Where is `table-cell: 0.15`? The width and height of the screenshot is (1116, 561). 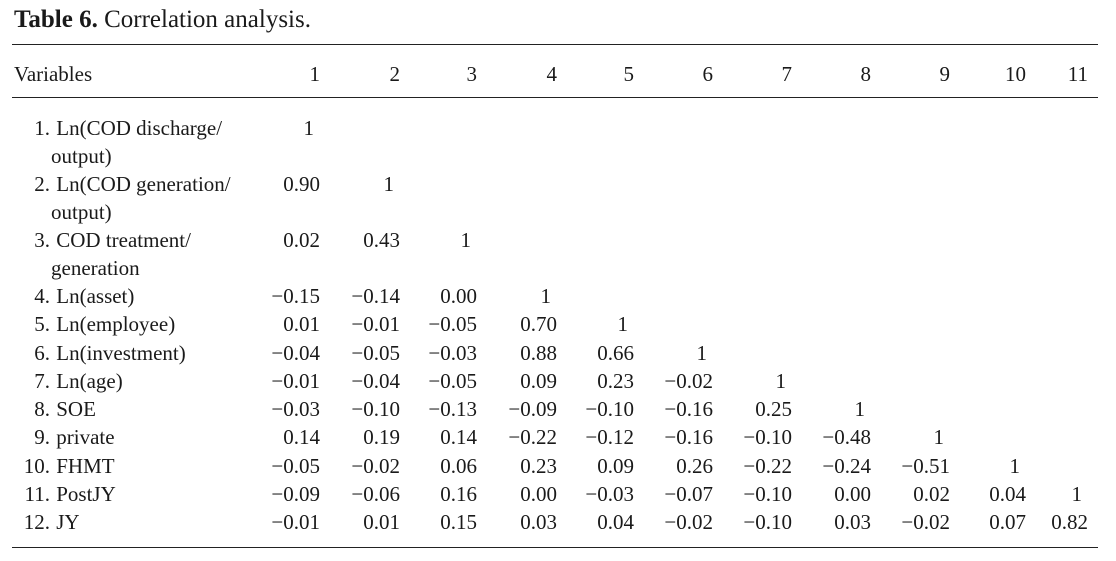 table-cell: 0.15 is located at coordinates (458, 522).